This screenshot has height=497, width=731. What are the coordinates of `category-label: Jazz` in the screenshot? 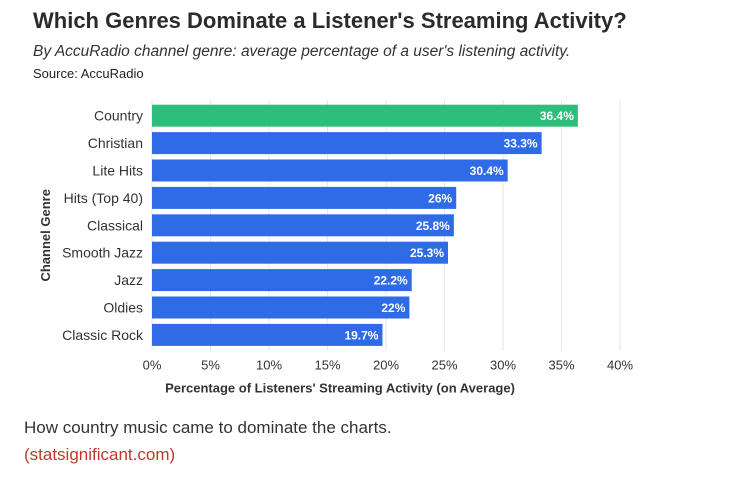 It's located at (128, 280).